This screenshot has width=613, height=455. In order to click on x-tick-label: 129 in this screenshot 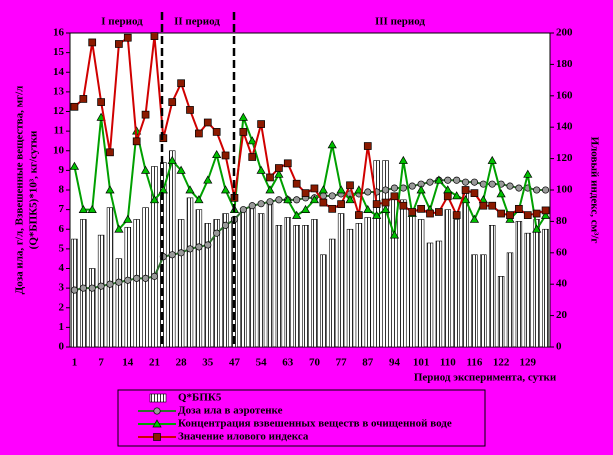, I will do `click(528, 363)`.